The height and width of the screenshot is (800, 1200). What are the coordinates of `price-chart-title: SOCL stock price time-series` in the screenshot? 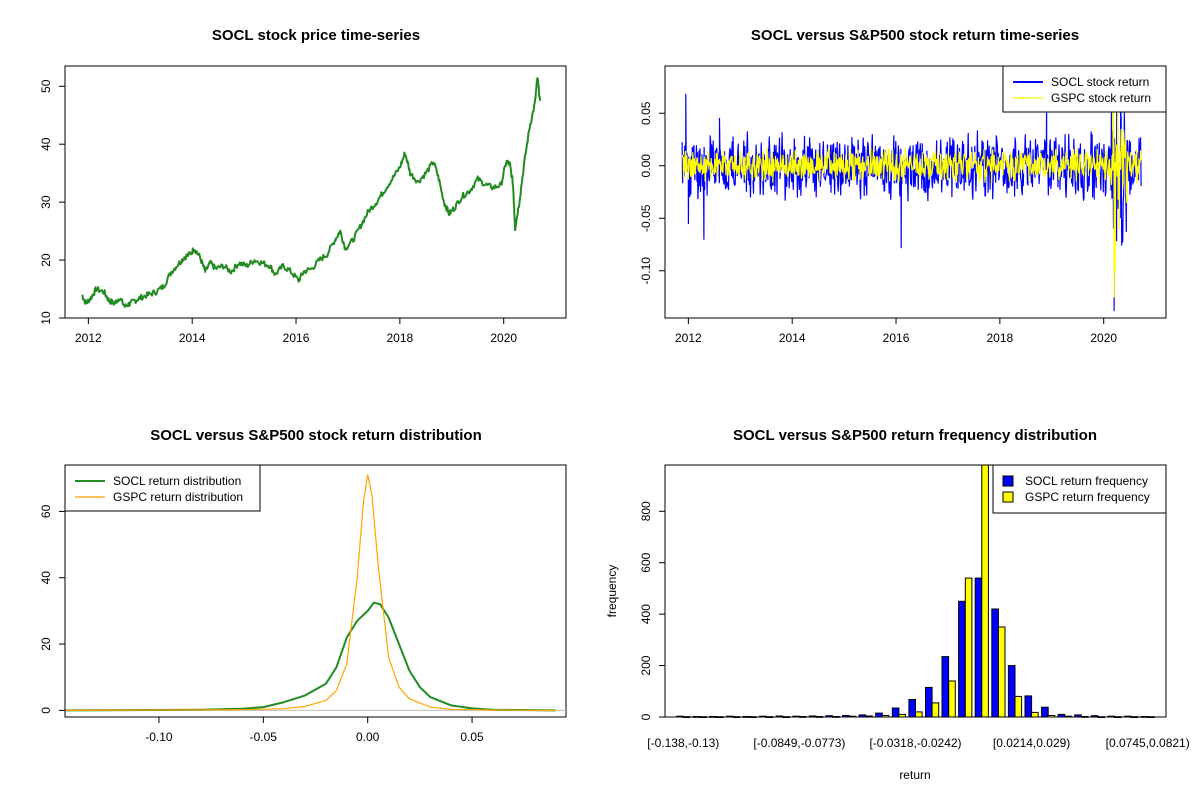 It's located at (316, 35).